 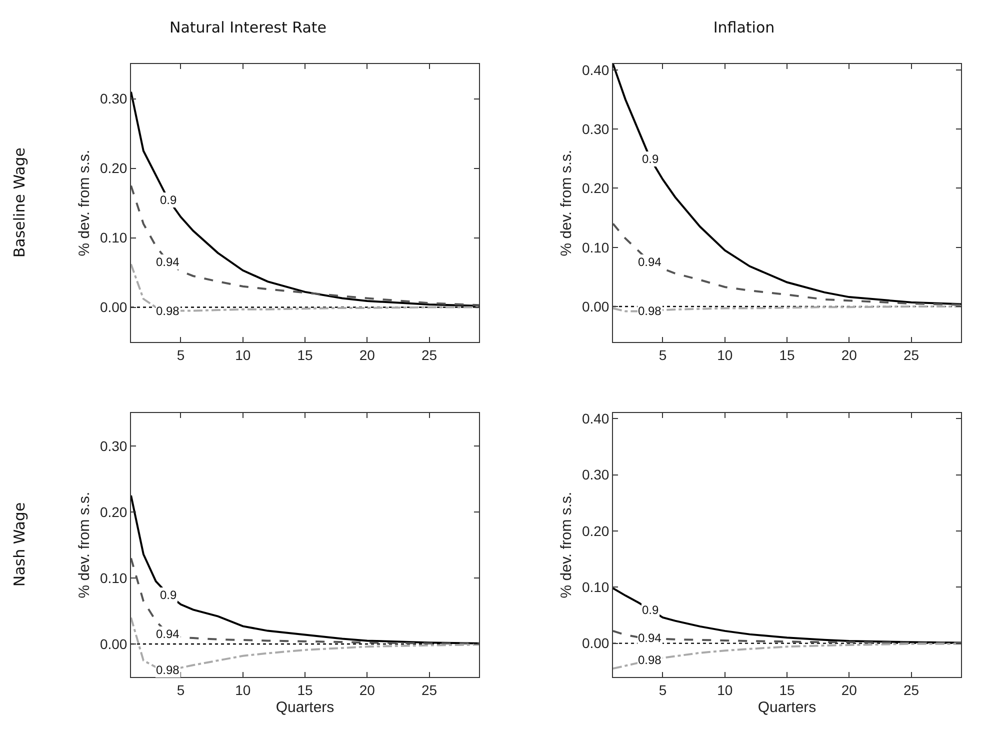 What do you see at coordinates (19, 202) in the screenshot?
I see `text: Baseline Wage` at bounding box center [19, 202].